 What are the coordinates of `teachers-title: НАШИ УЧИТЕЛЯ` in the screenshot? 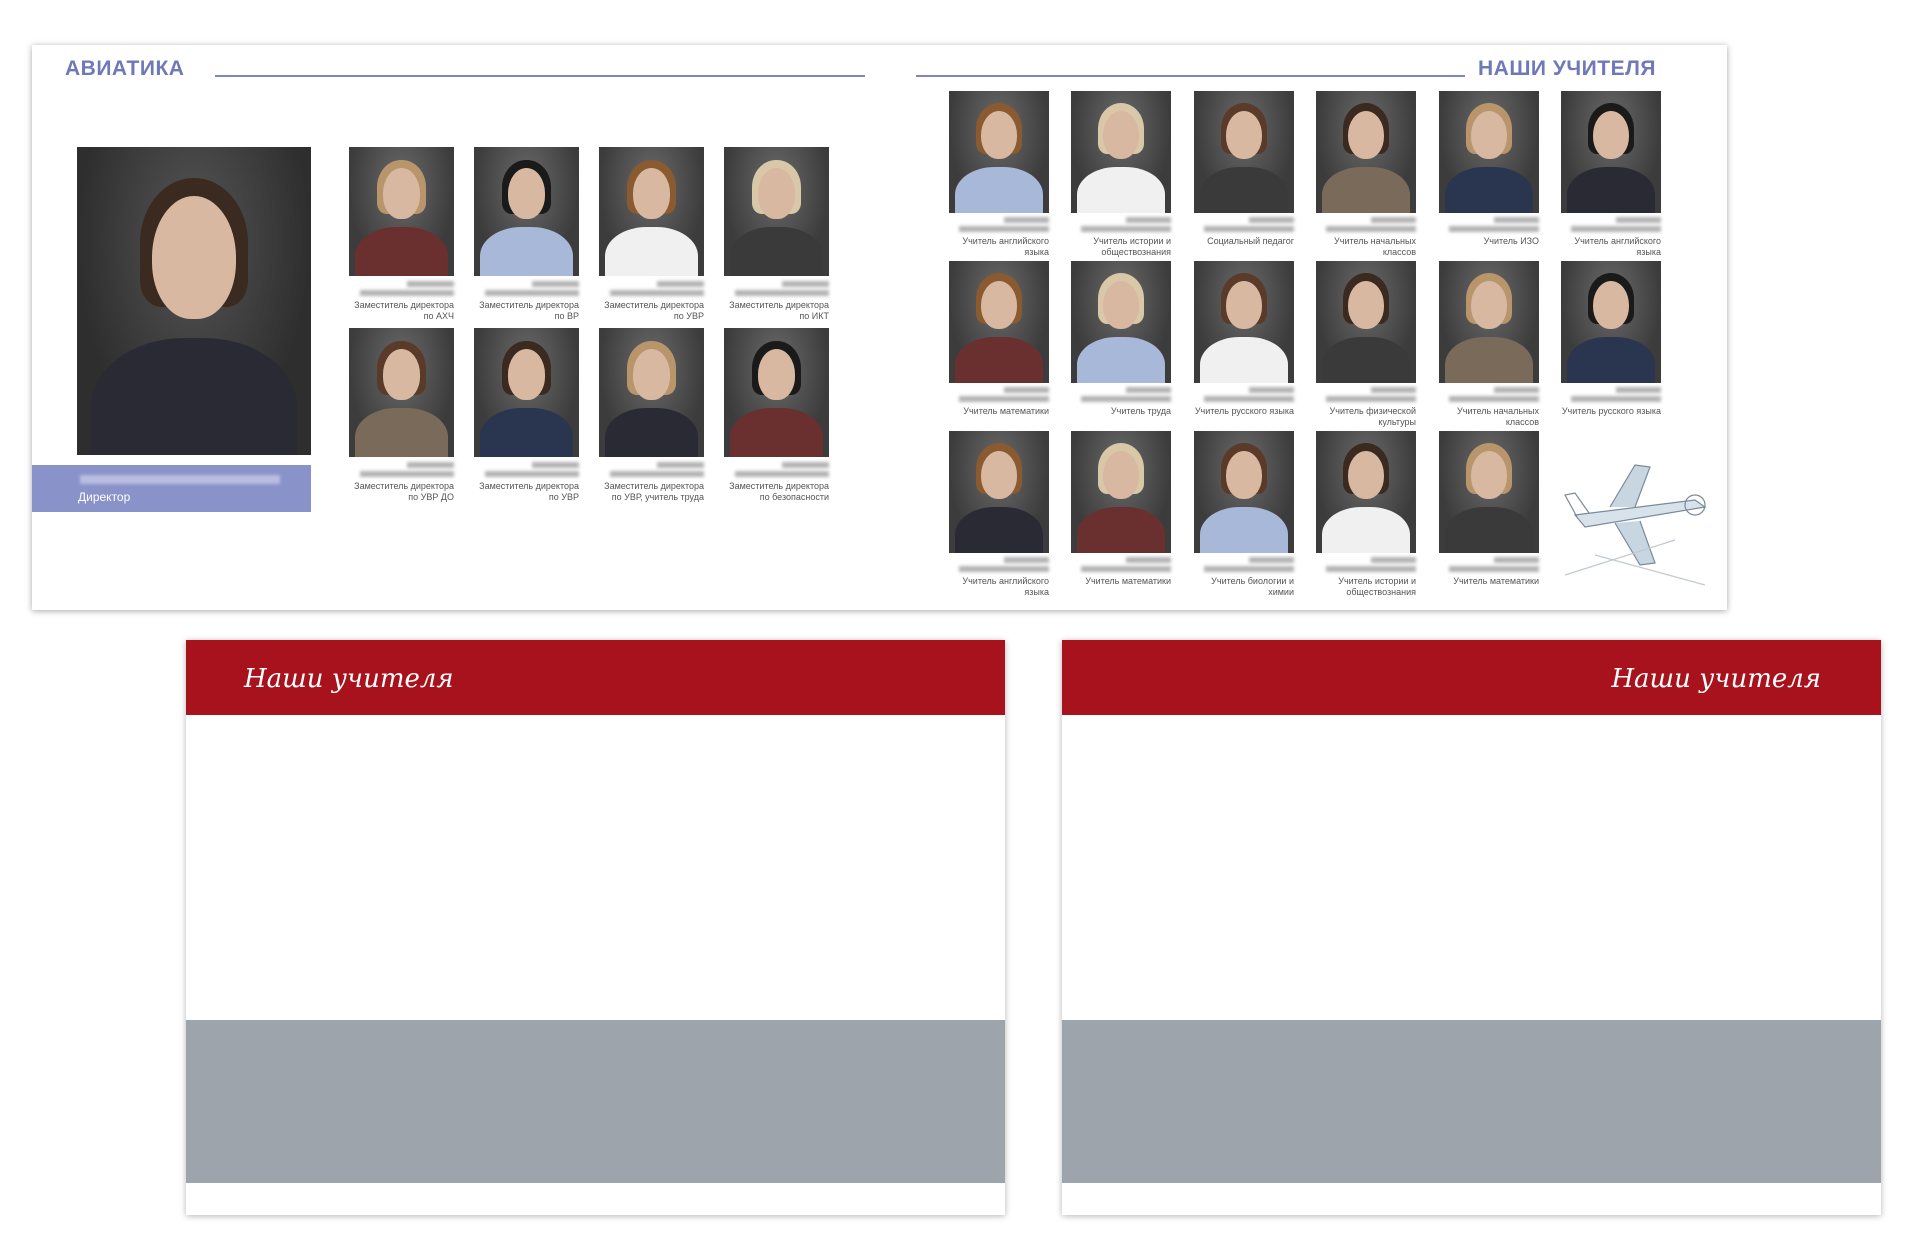 It's located at (1567, 68).